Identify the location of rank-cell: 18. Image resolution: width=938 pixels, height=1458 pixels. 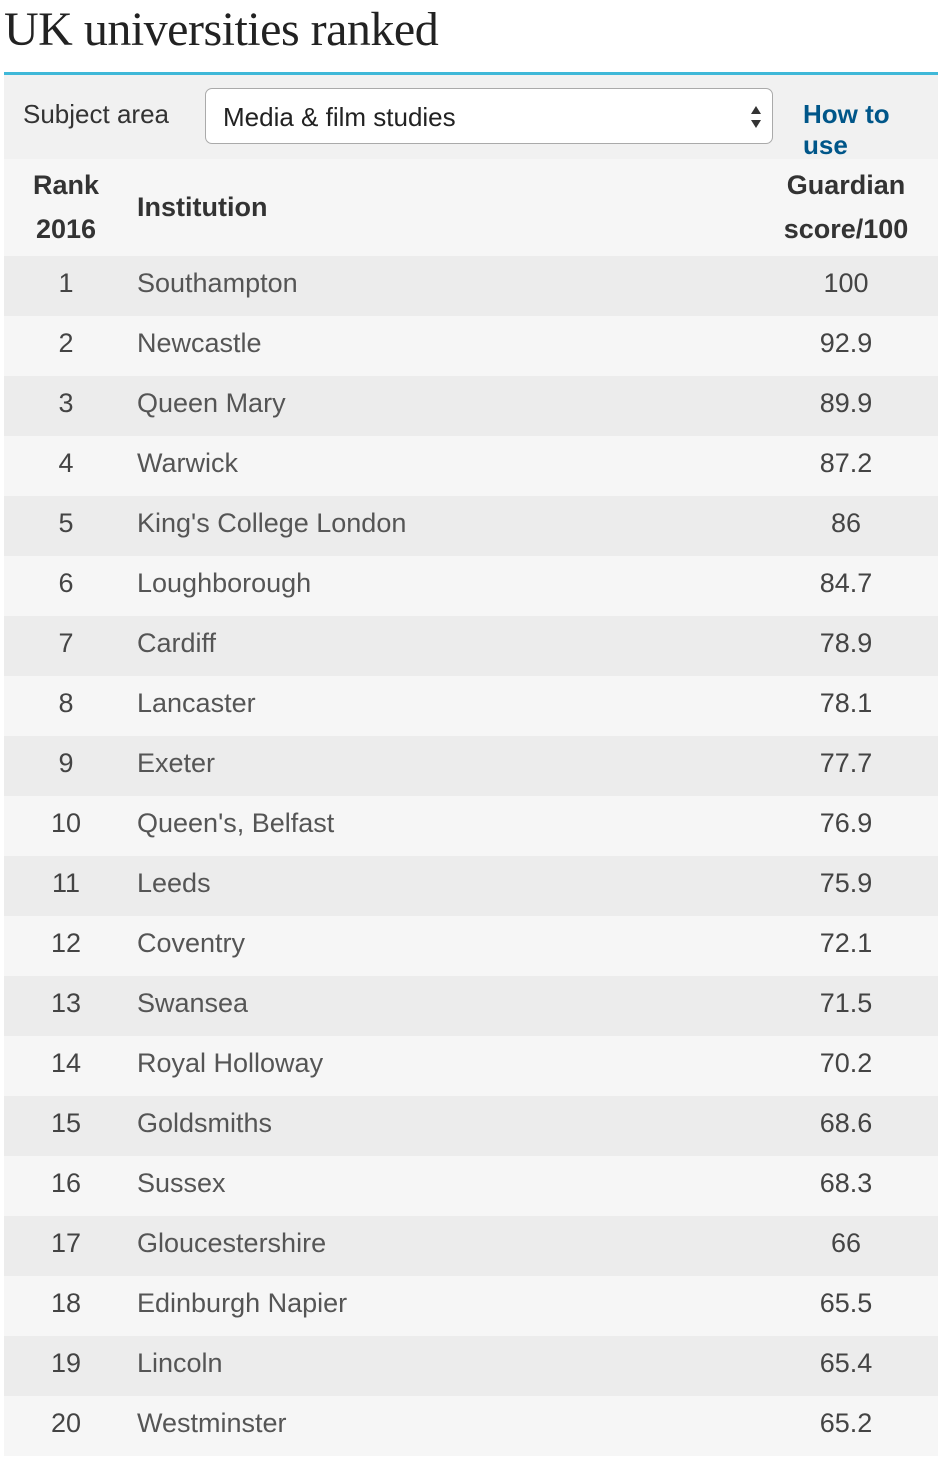
(66, 1303).